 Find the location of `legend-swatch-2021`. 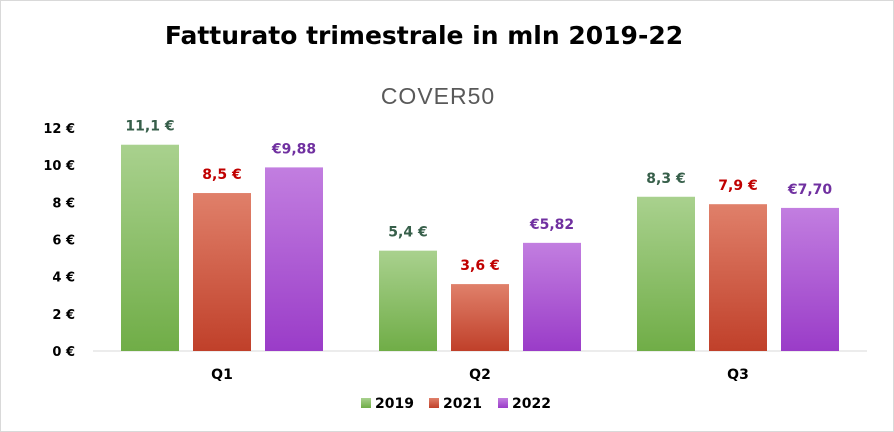

legend-swatch-2021 is located at coordinates (434, 403).